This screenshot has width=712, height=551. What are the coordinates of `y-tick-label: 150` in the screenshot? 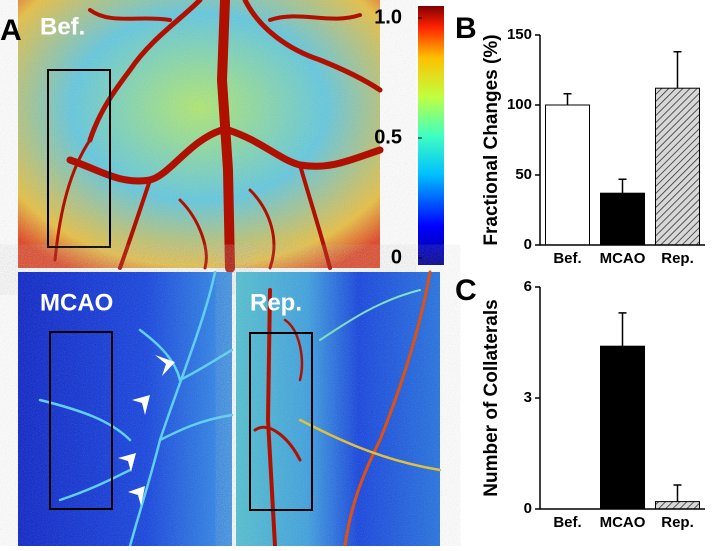 It's located at (519, 34).